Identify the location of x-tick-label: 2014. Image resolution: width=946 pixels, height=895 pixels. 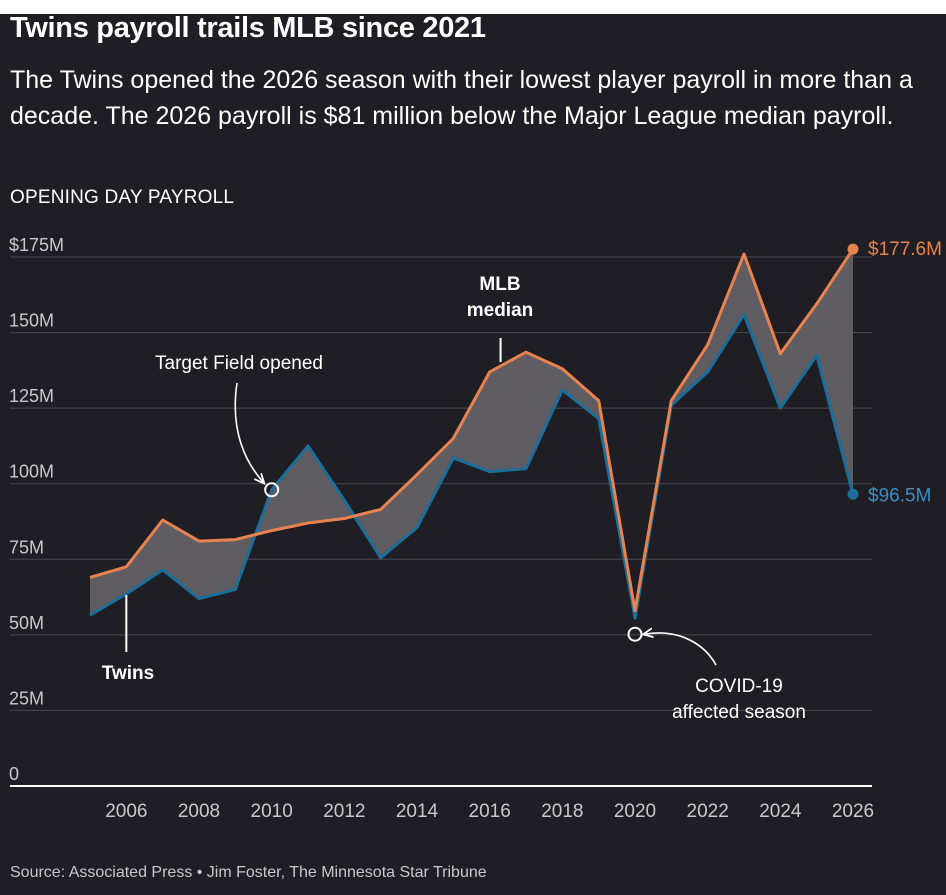
(417, 811).